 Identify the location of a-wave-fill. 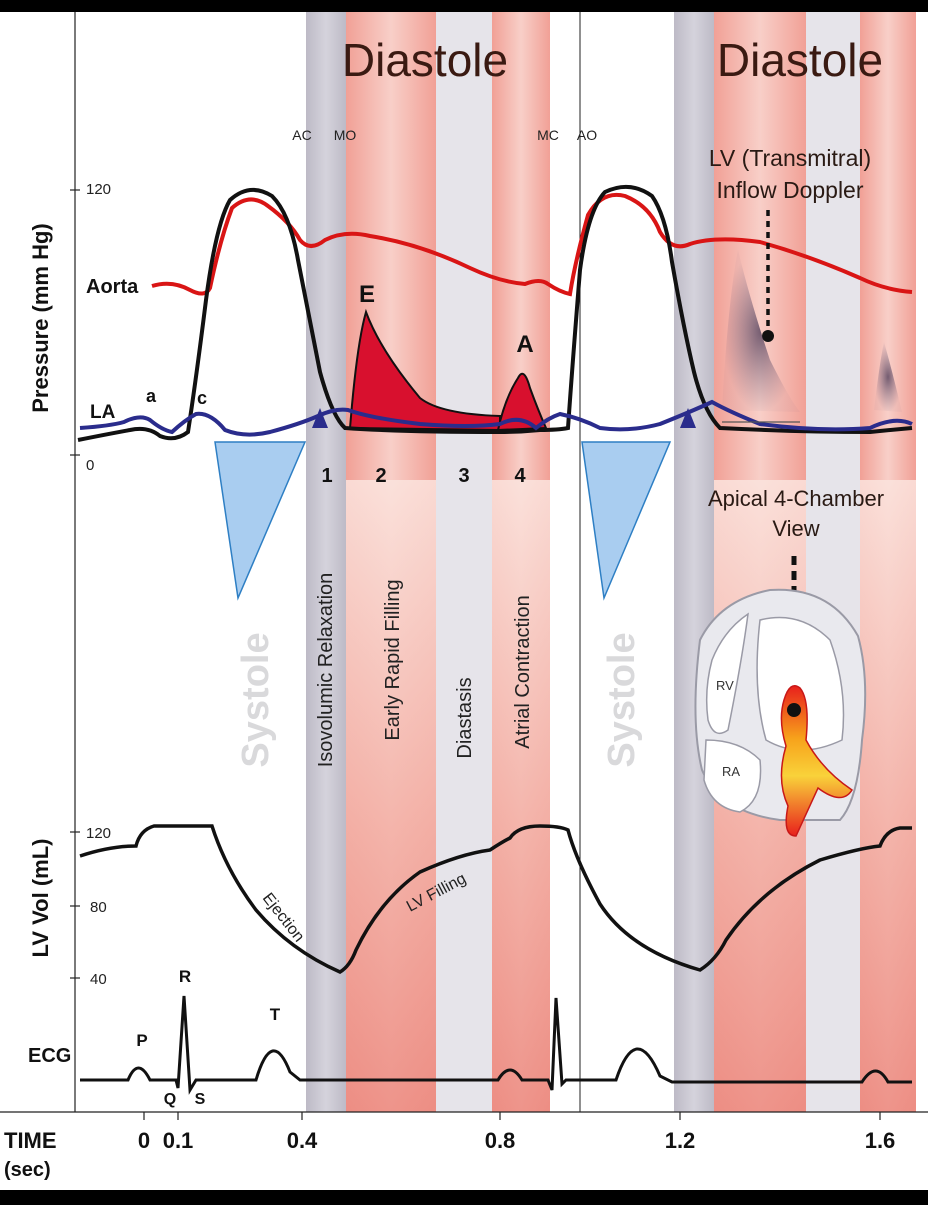
(522, 402).